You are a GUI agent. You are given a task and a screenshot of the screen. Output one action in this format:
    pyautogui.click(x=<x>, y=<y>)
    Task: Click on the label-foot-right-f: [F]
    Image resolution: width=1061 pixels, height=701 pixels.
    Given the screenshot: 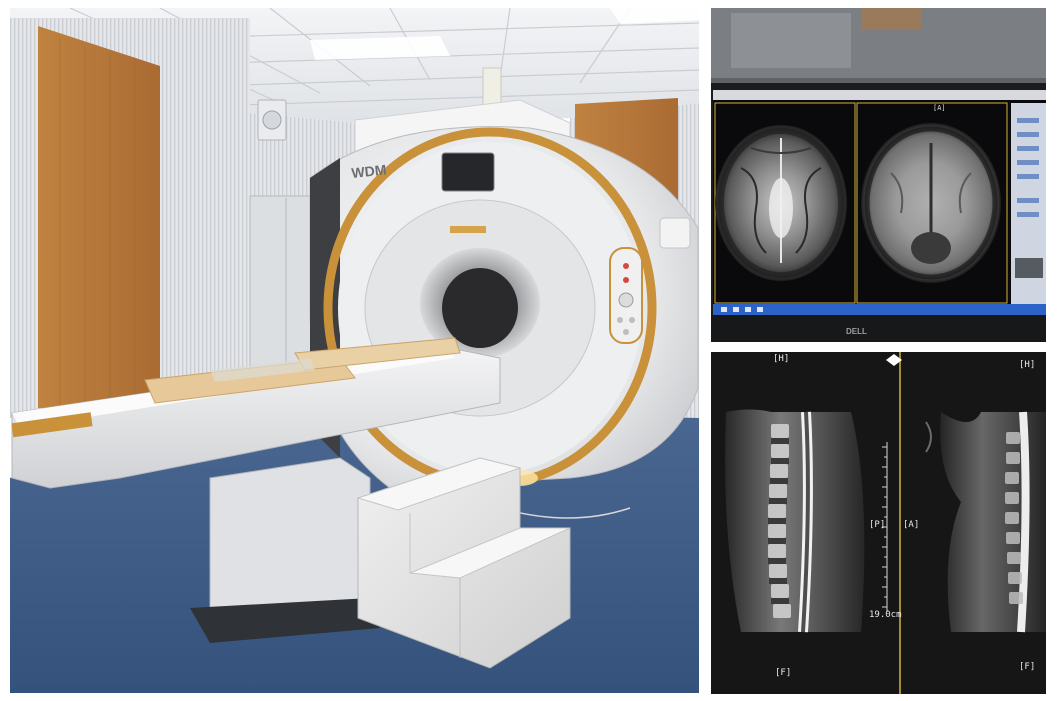 What is the action you would take?
    pyautogui.click(x=1027, y=667)
    